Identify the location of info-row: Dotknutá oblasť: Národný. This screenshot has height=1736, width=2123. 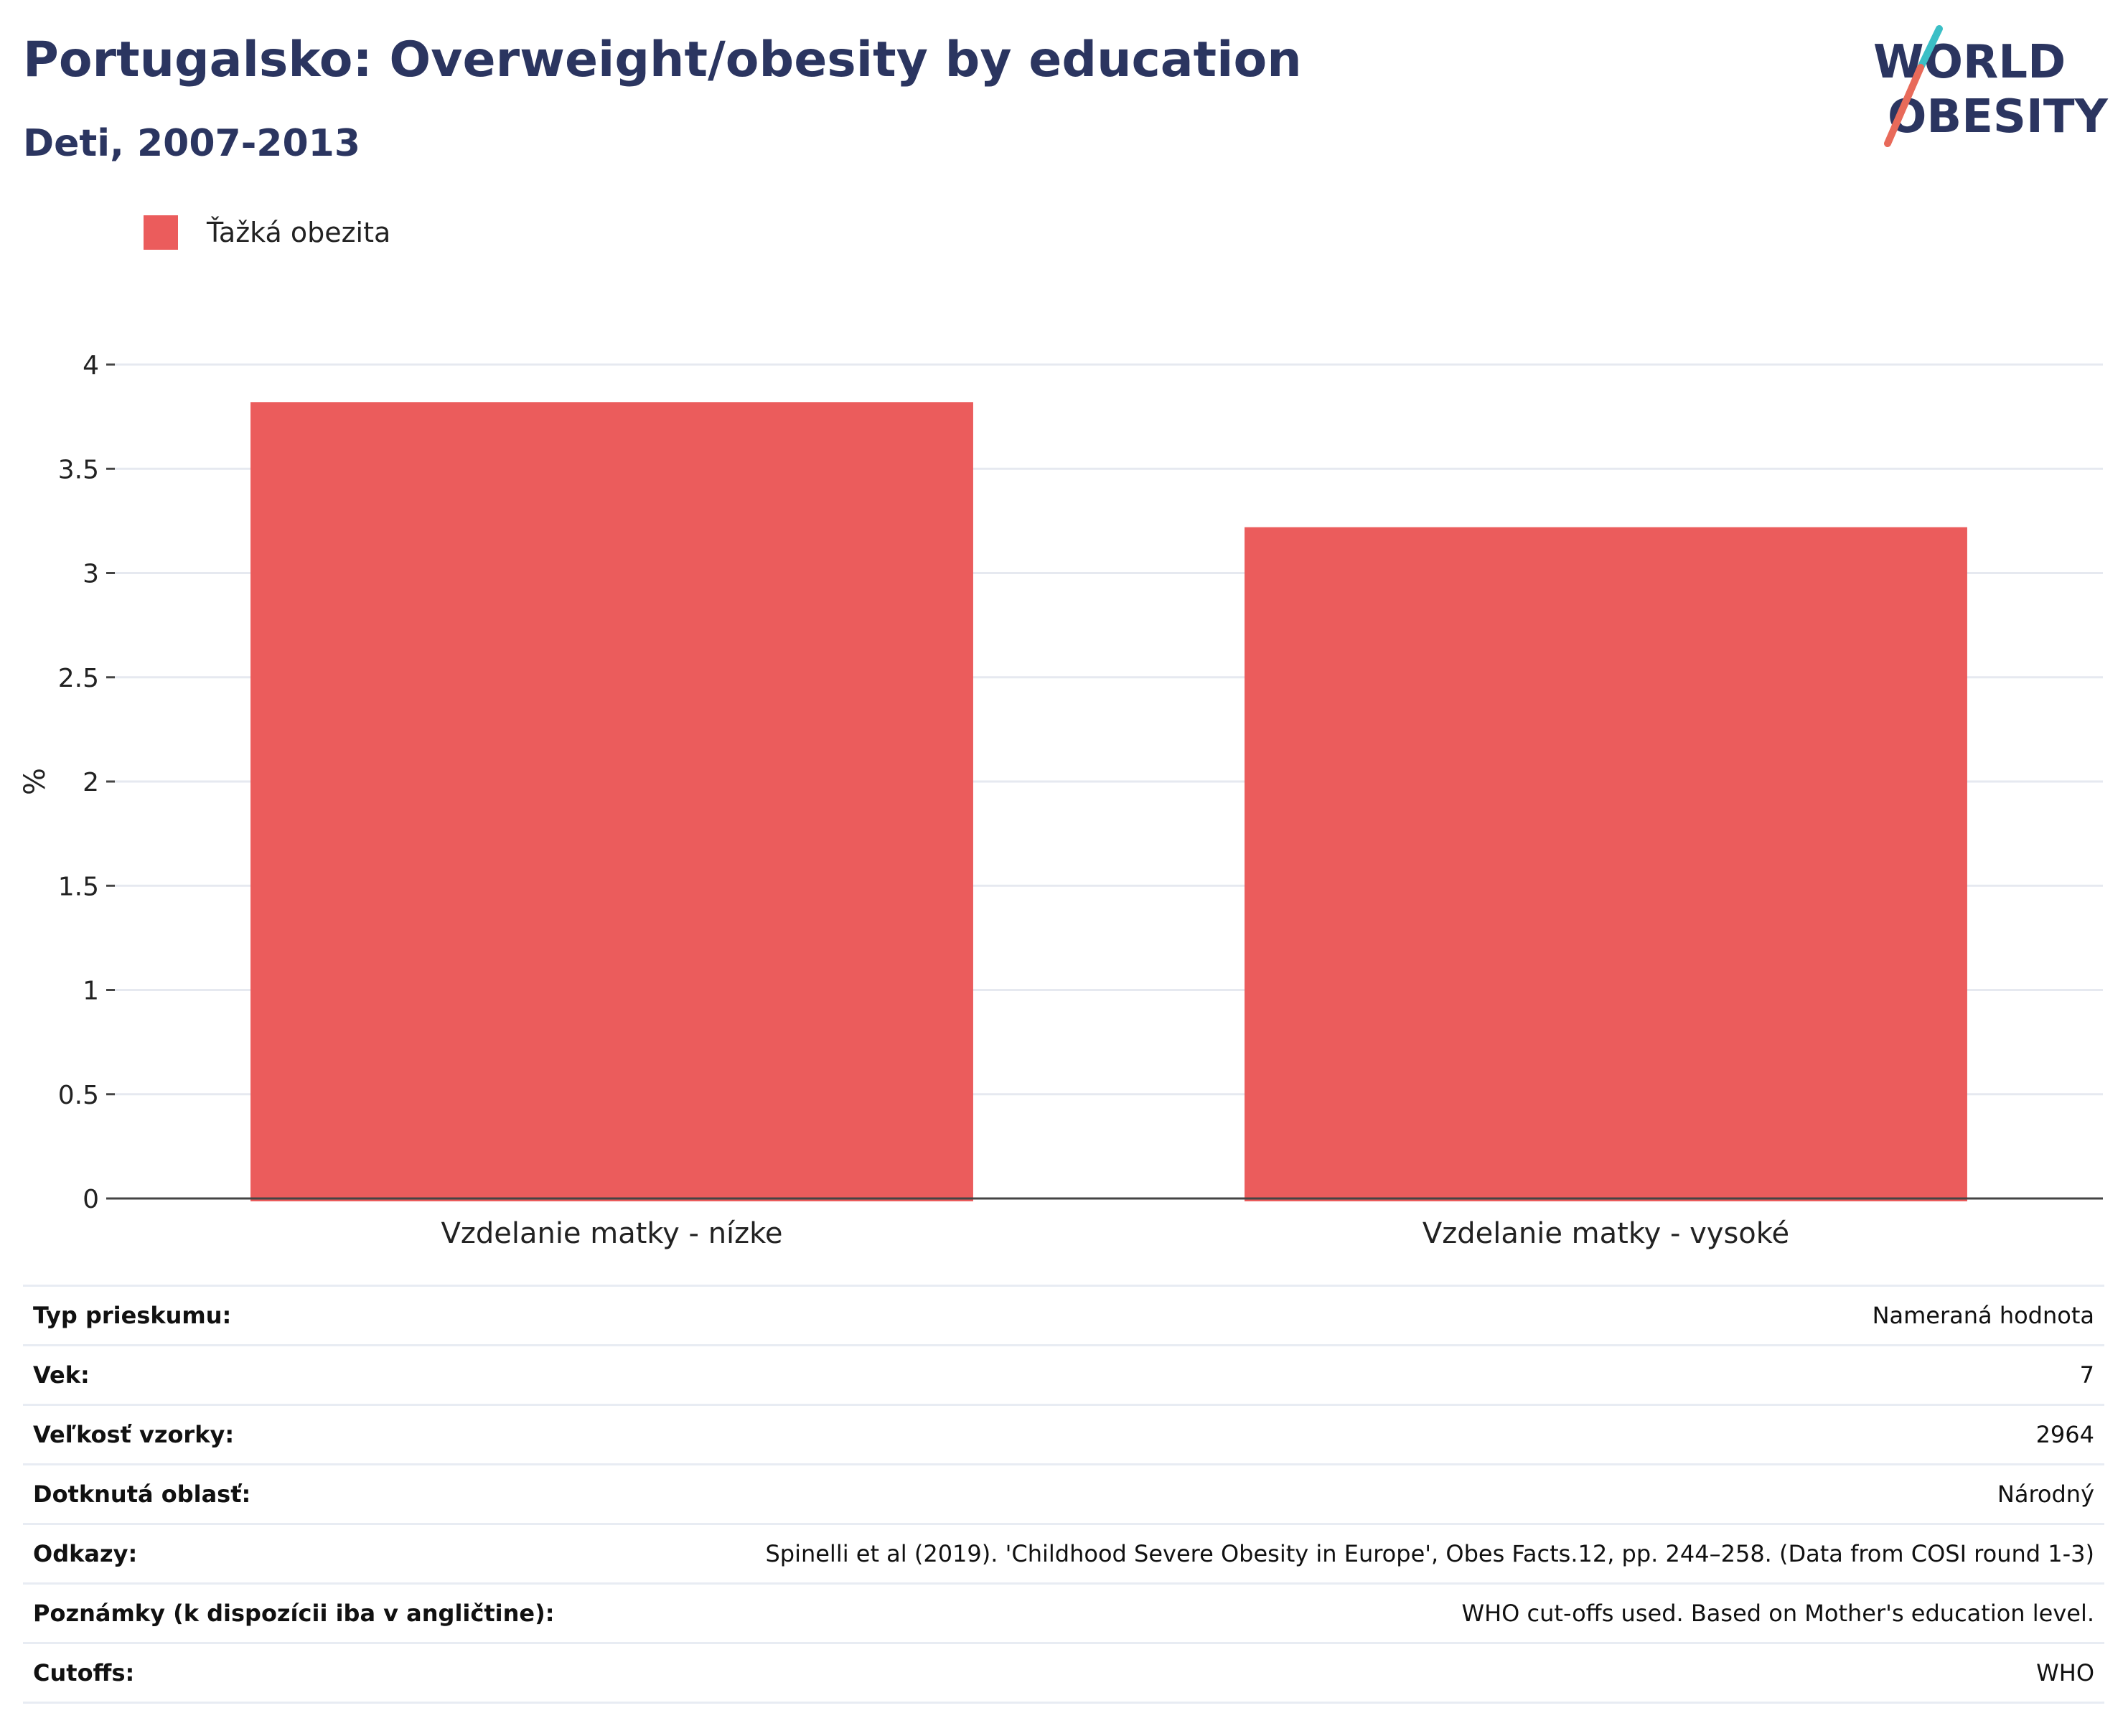
(1063, 1494).